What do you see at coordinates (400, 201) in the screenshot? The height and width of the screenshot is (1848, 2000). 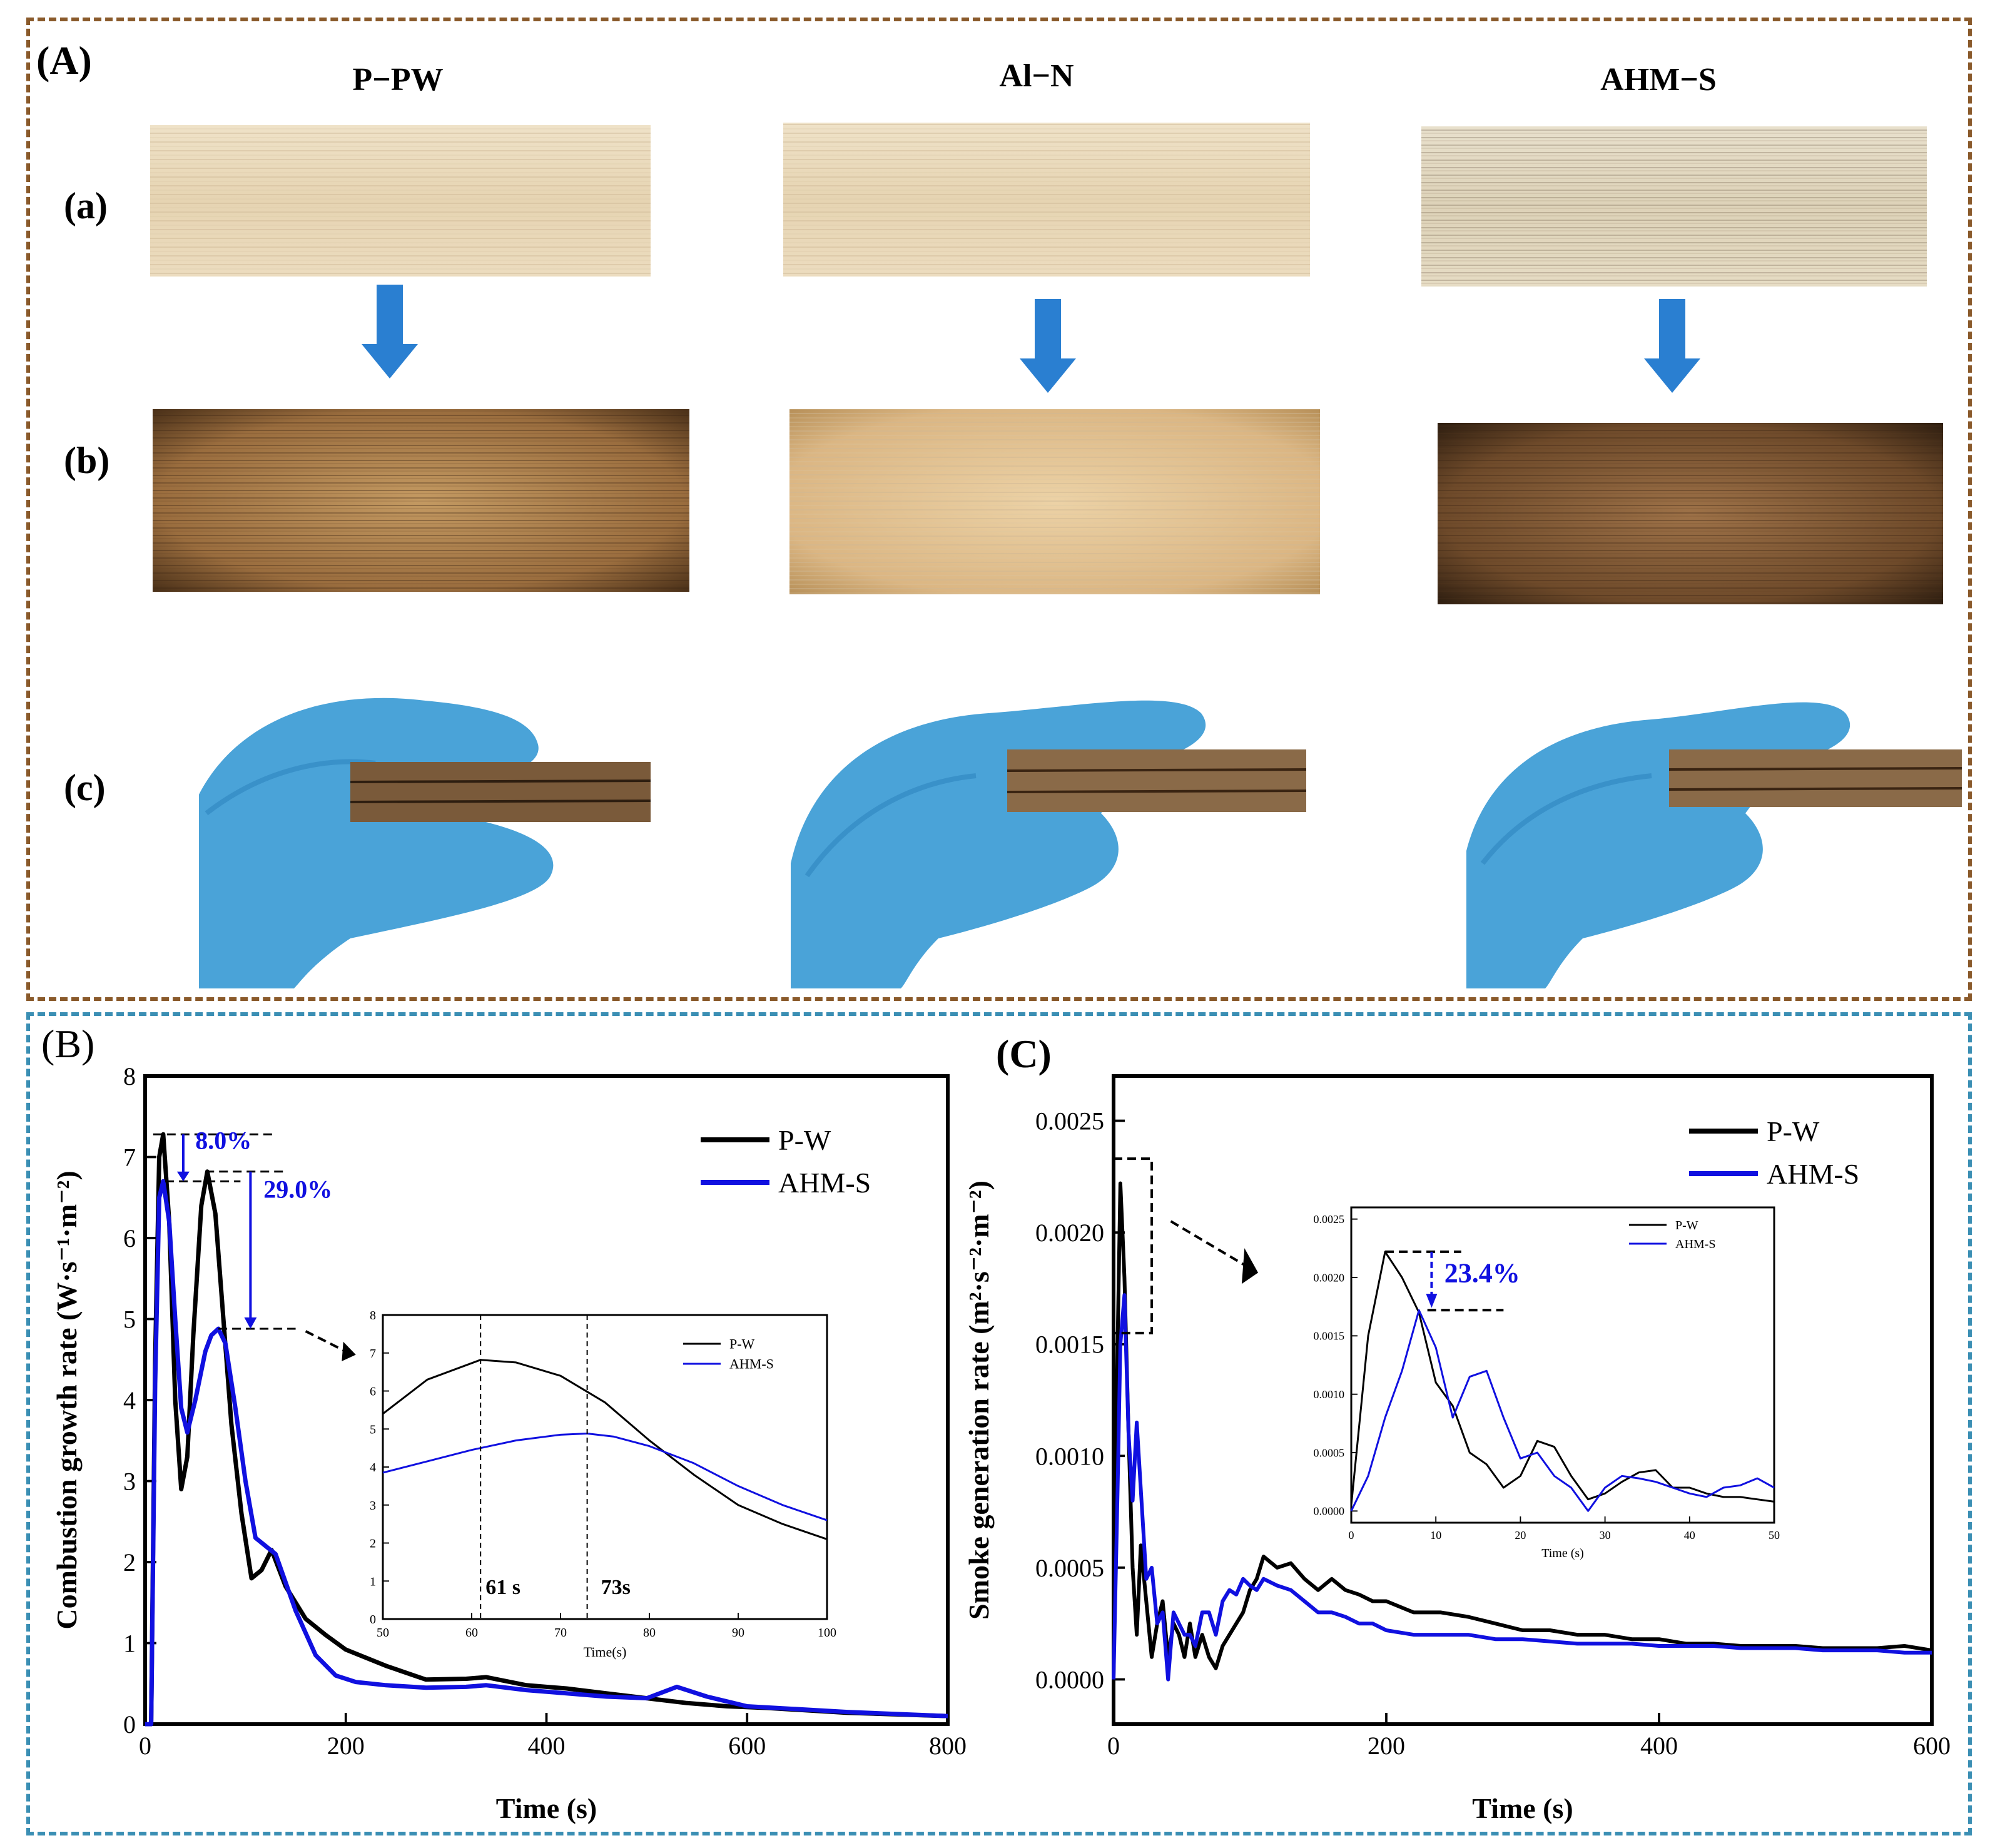 I see `sample-a-ppw` at bounding box center [400, 201].